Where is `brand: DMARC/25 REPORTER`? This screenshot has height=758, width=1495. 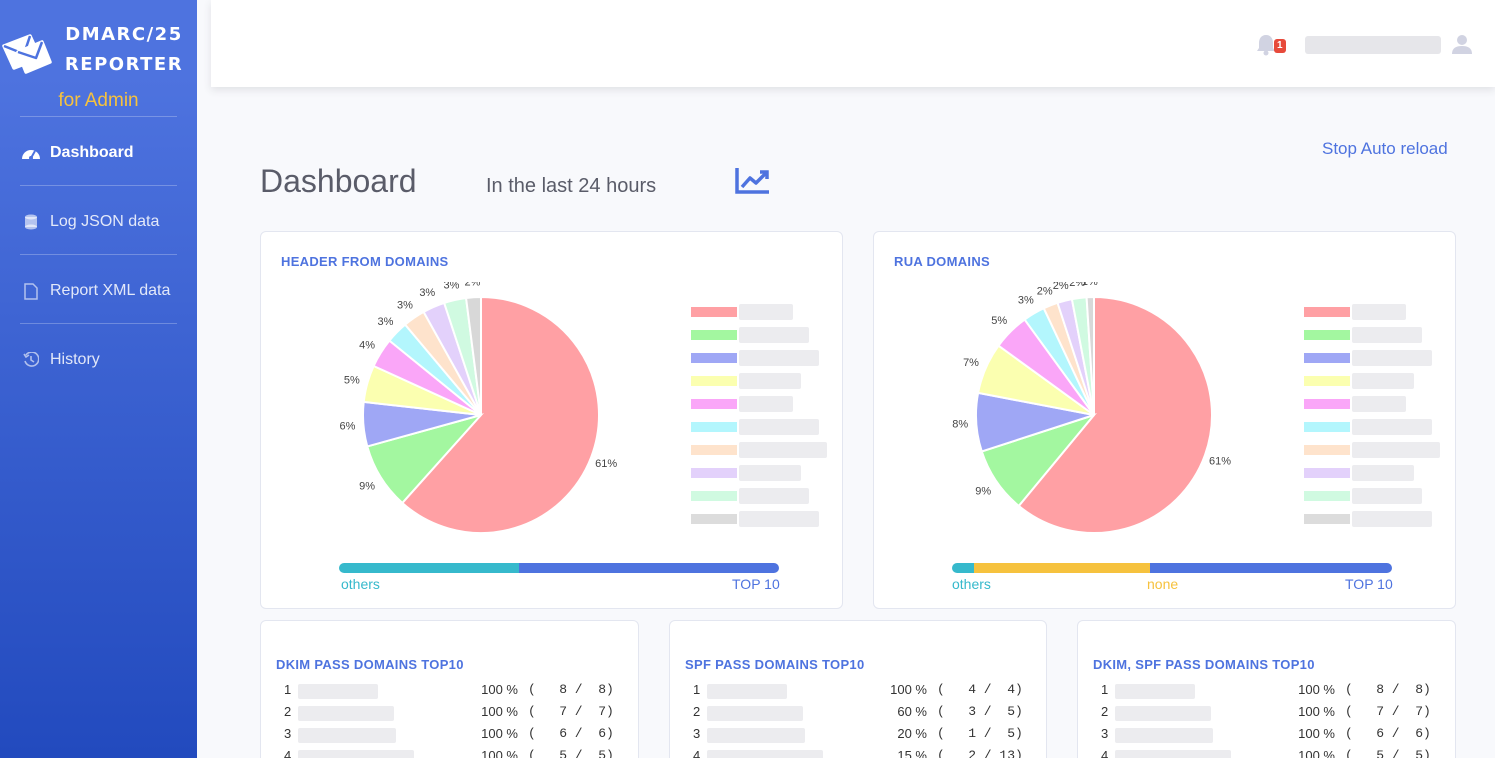
brand: DMARC/25 REPORTER is located at coordinates (98, 50).